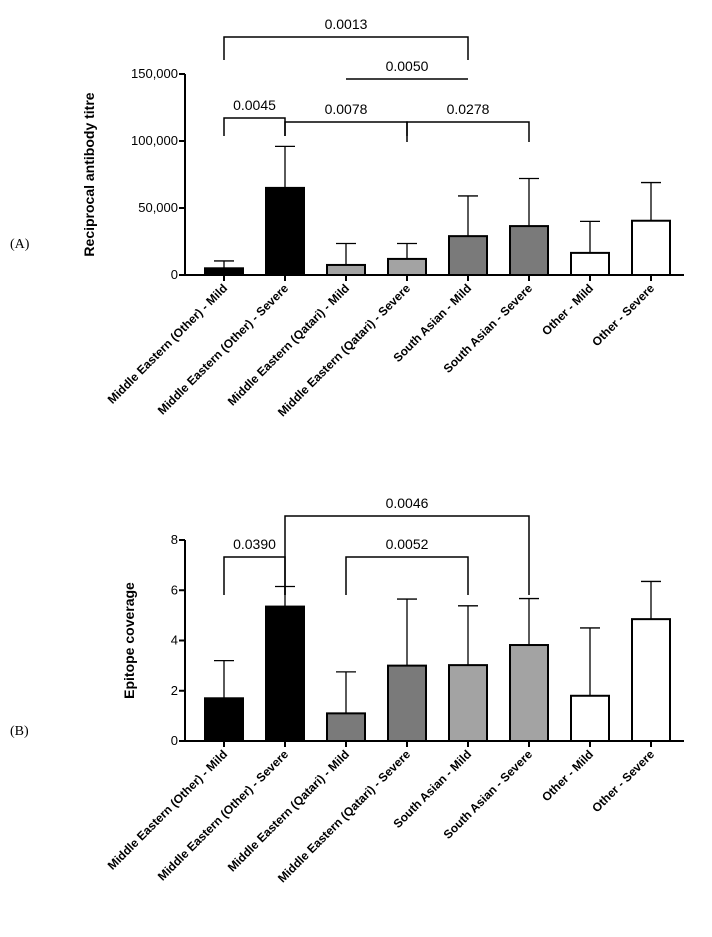 Image resolution: width=712 pixels, height=937 pixels. What do you see at coordinates (174, 539) in the screenshot?
I see `y-tick-label: 8` at bounding box center [174, 539].